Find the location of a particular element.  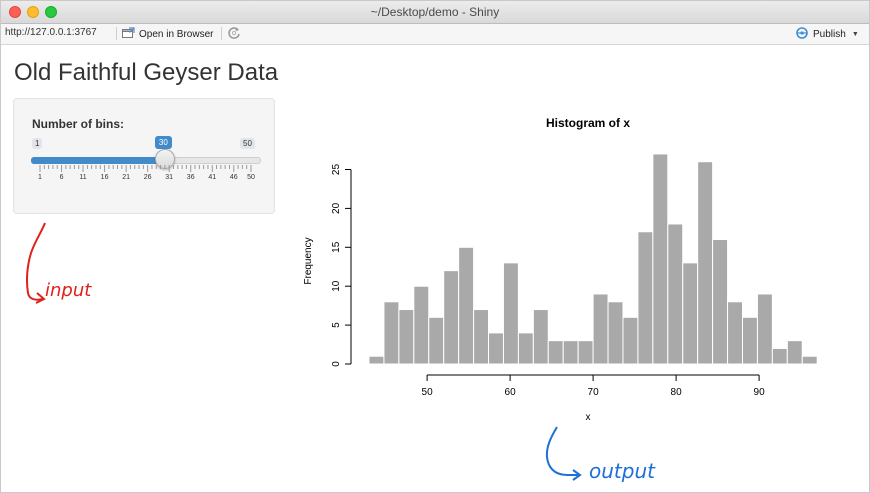

slider-max-label: 50 is located at coordinates (247, 143).